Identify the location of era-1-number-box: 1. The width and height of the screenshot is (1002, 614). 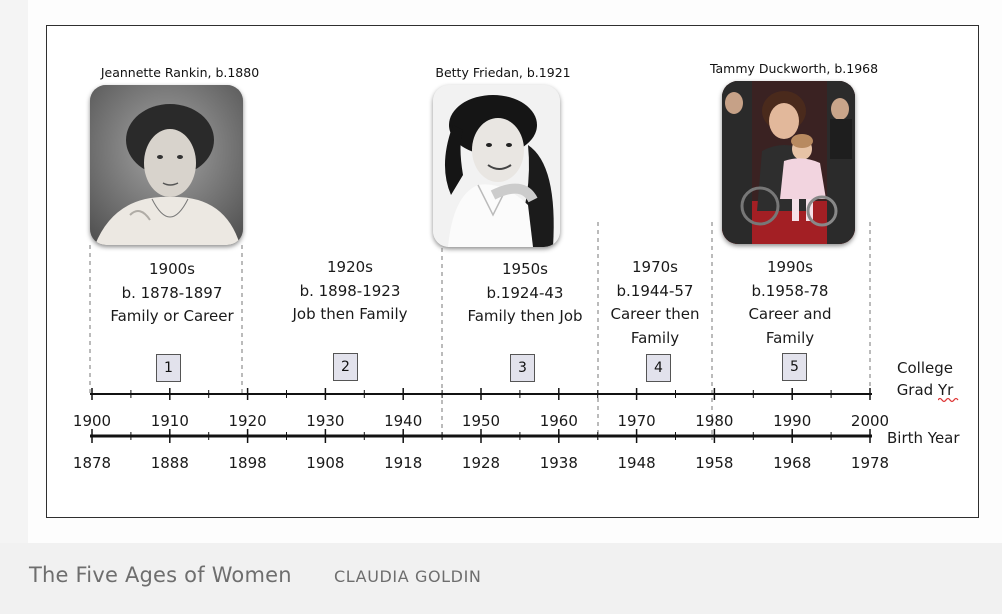
(168, 368).